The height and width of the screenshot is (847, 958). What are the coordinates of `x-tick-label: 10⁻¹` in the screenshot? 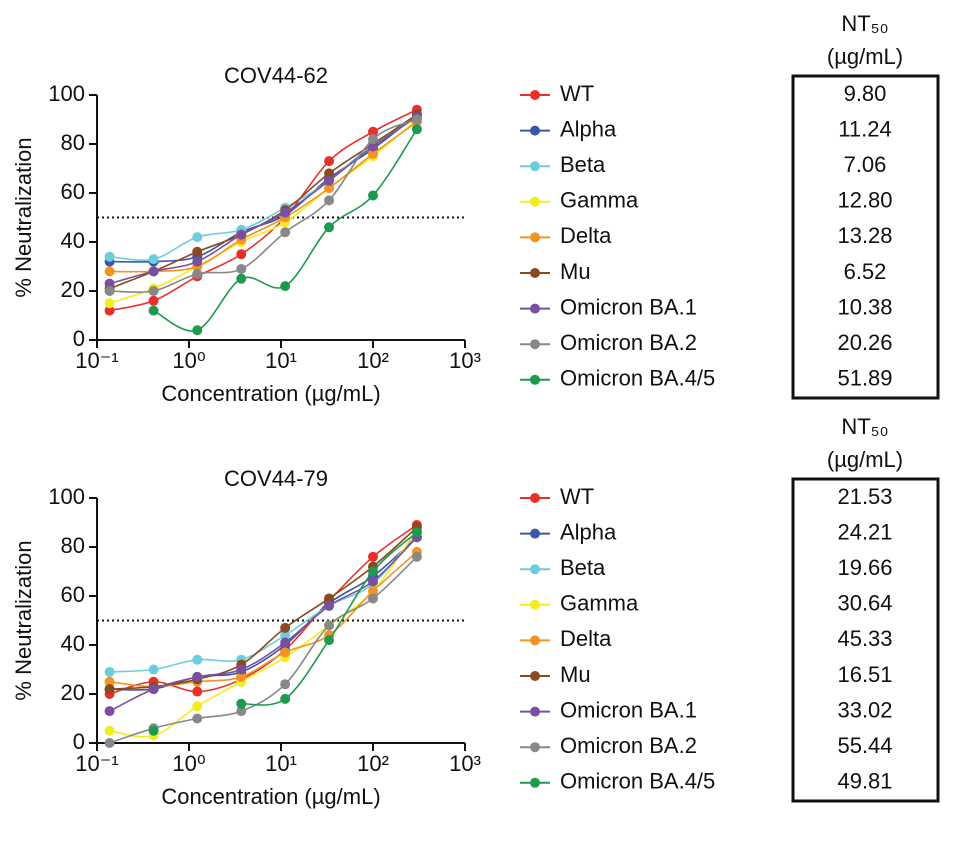 It's located at (96, 763).